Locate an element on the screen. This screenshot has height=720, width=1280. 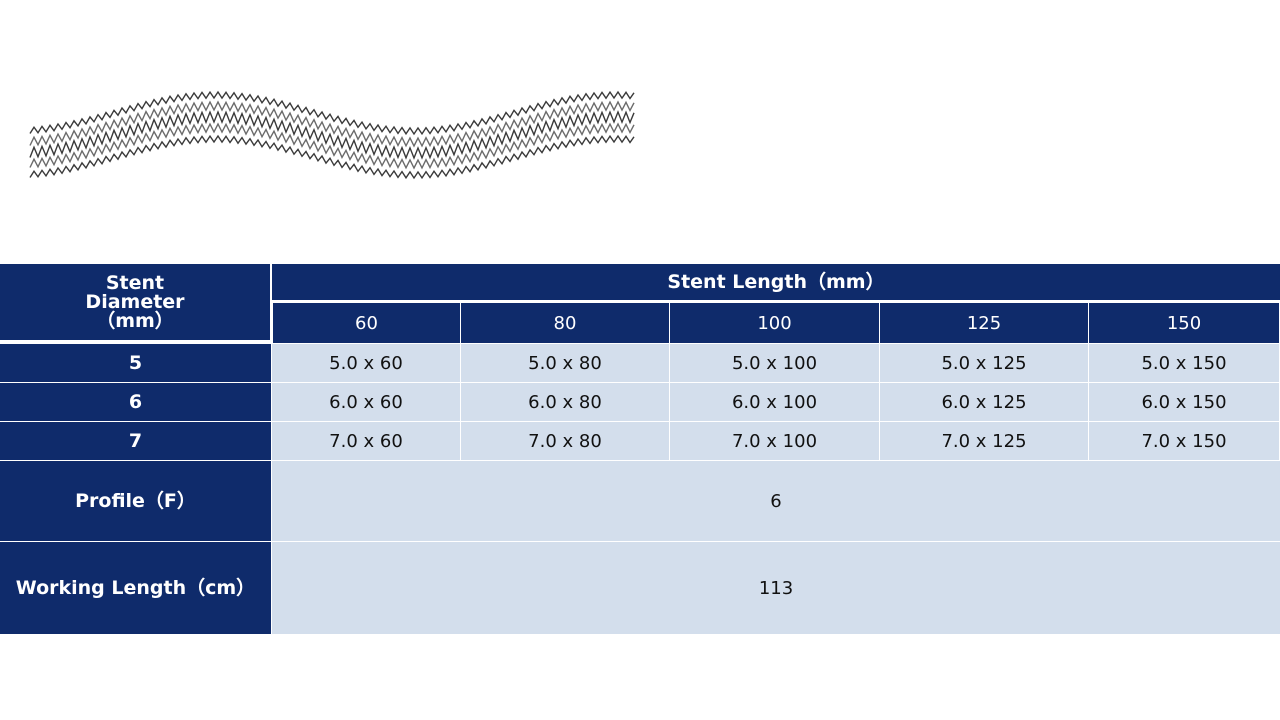
size-cell: 6.0 x 125 is located at coordinates (984, 402).